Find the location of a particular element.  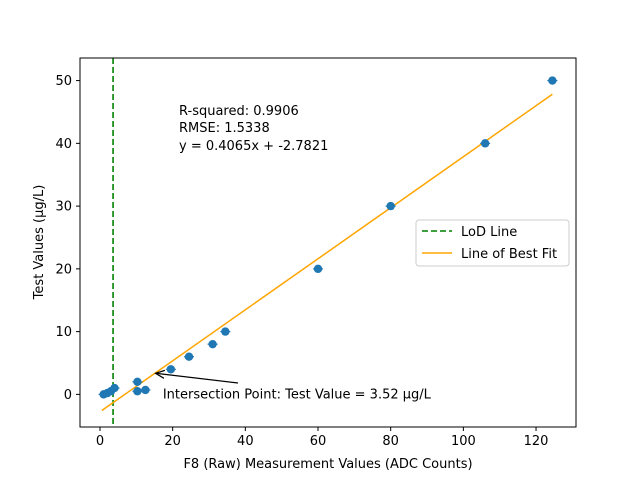

y-tick-label: 50 is located at coordinates (63, 81).